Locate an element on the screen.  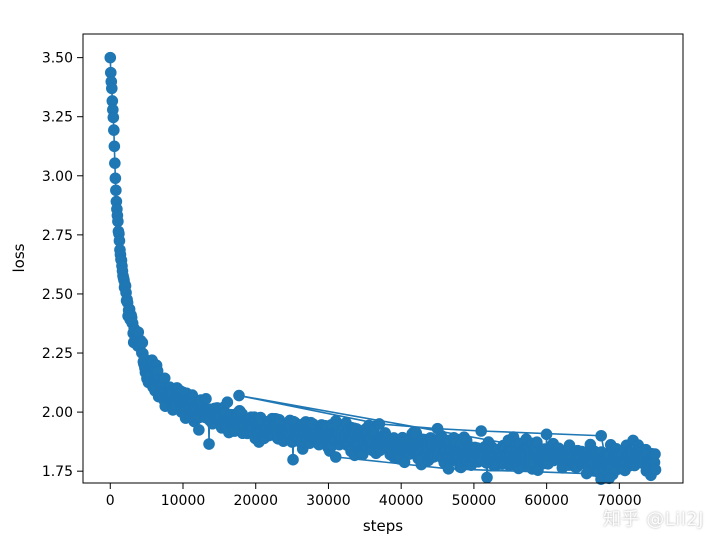
y-tick-label: 3.50 is located at coordinates (57, 59).